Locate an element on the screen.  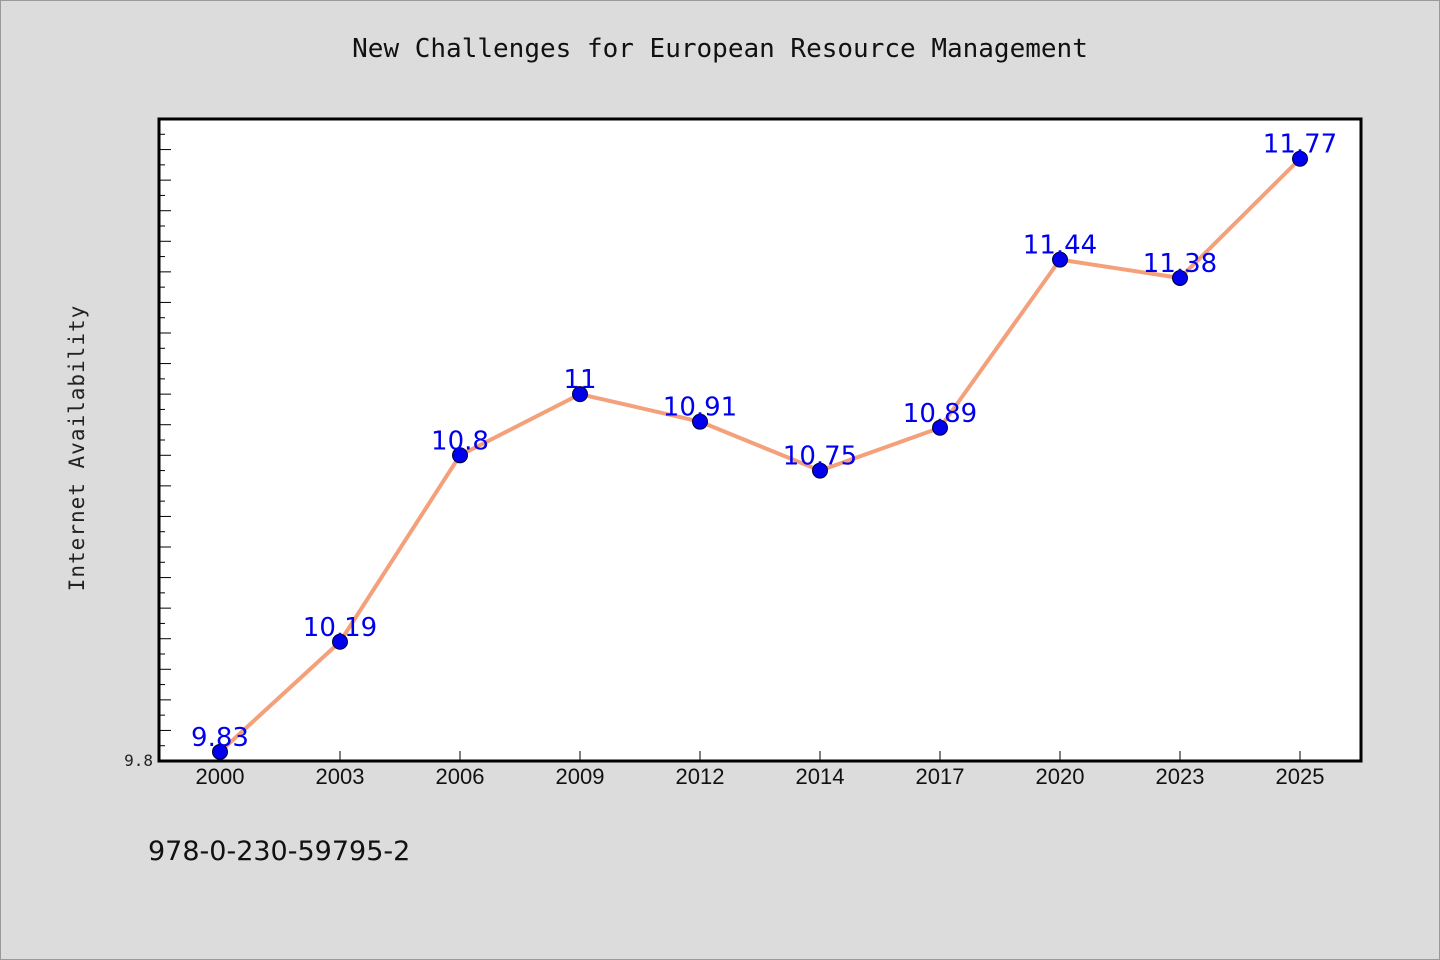
data-label: 11.44 is located at coordinates (1060, 246).